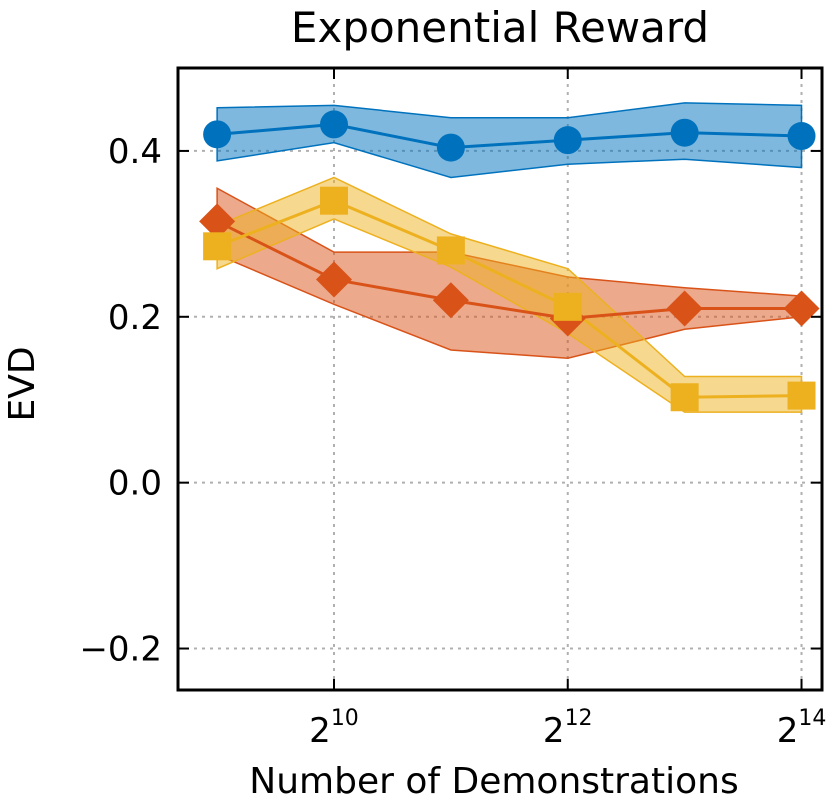 The height and width of the screenshot is (810, 831). I want to click on y-tick-label: −0.2, so click(120, 650).